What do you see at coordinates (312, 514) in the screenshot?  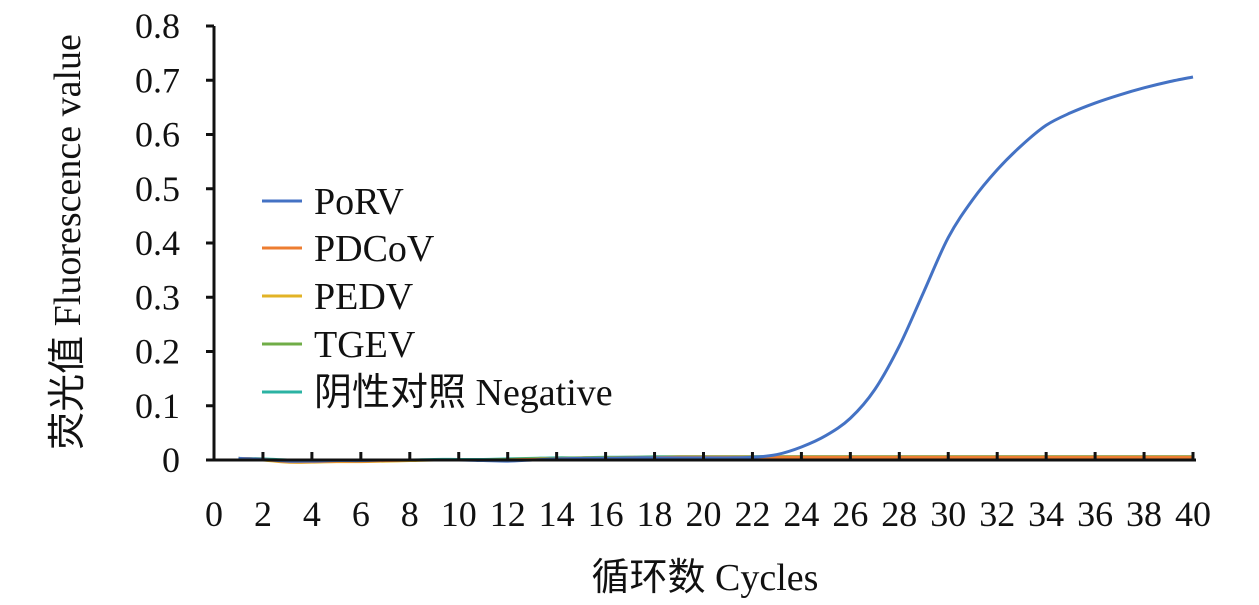 I see `x-tick-label: 4` at bounding box center [312, 514].